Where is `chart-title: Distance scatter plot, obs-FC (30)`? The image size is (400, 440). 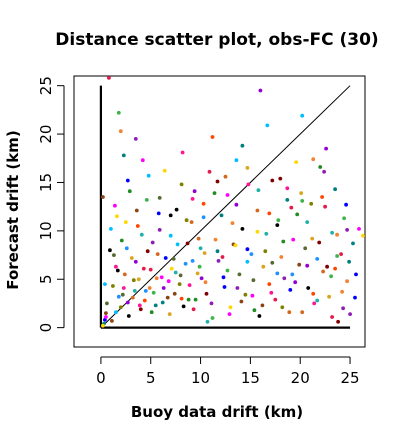 chart-title: Distance scatter plot, obs-FC (30) is located at coordinates (216, 40).